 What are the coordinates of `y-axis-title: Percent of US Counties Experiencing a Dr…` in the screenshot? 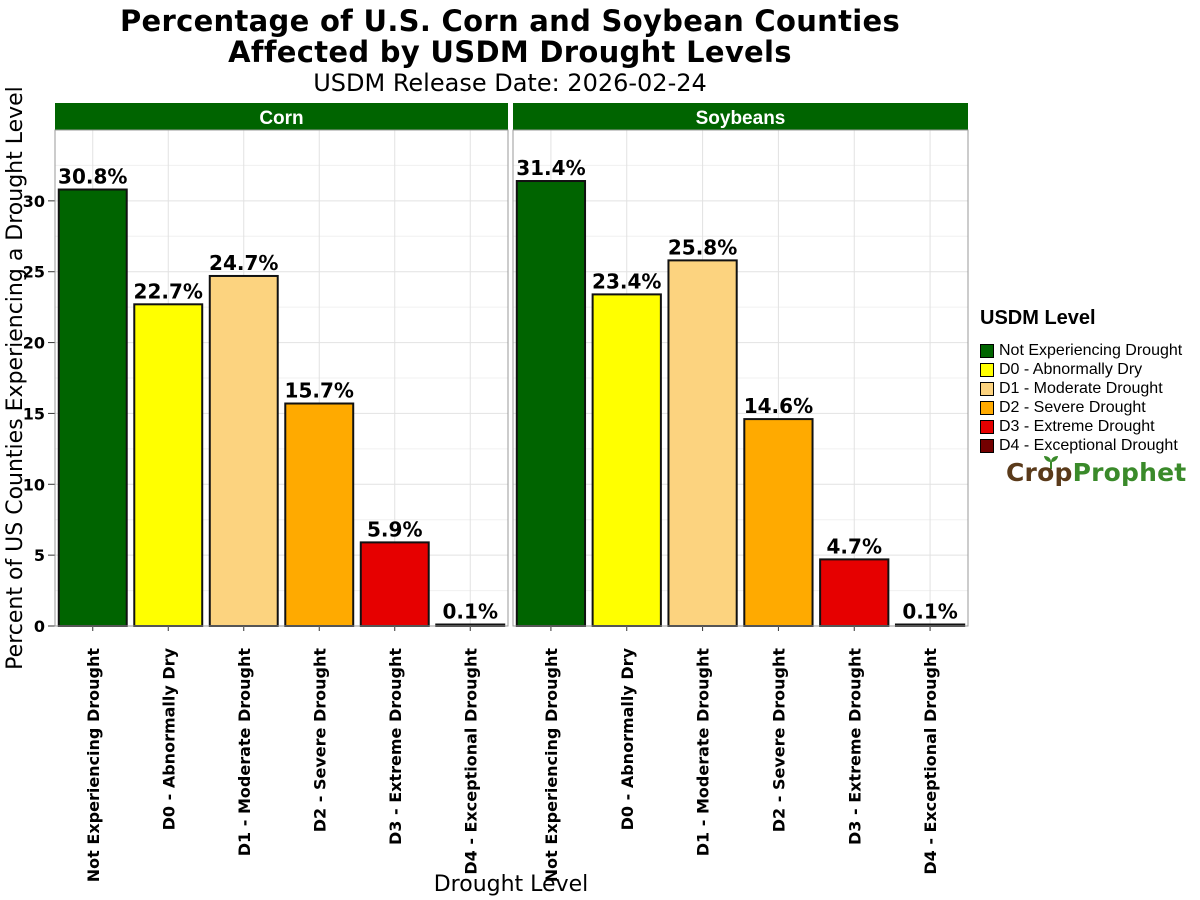 It's located at (15, 378).